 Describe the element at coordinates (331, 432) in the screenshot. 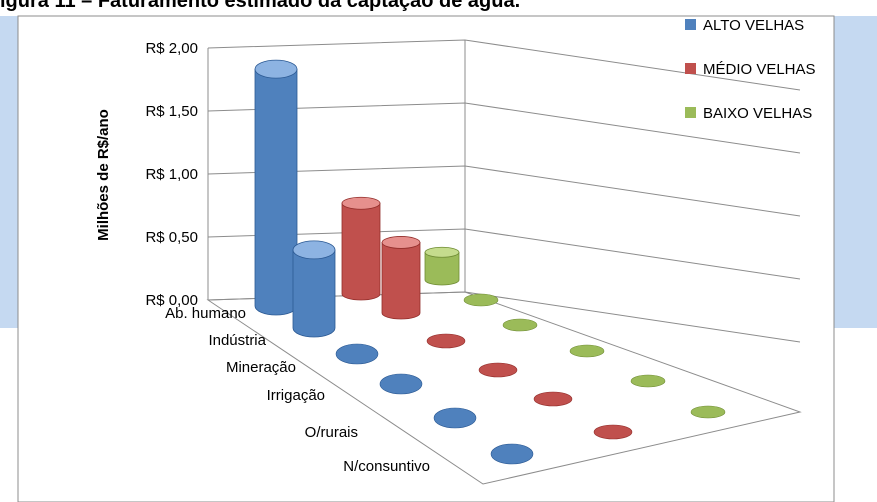

I see `category-label: O/rurais` at that location.